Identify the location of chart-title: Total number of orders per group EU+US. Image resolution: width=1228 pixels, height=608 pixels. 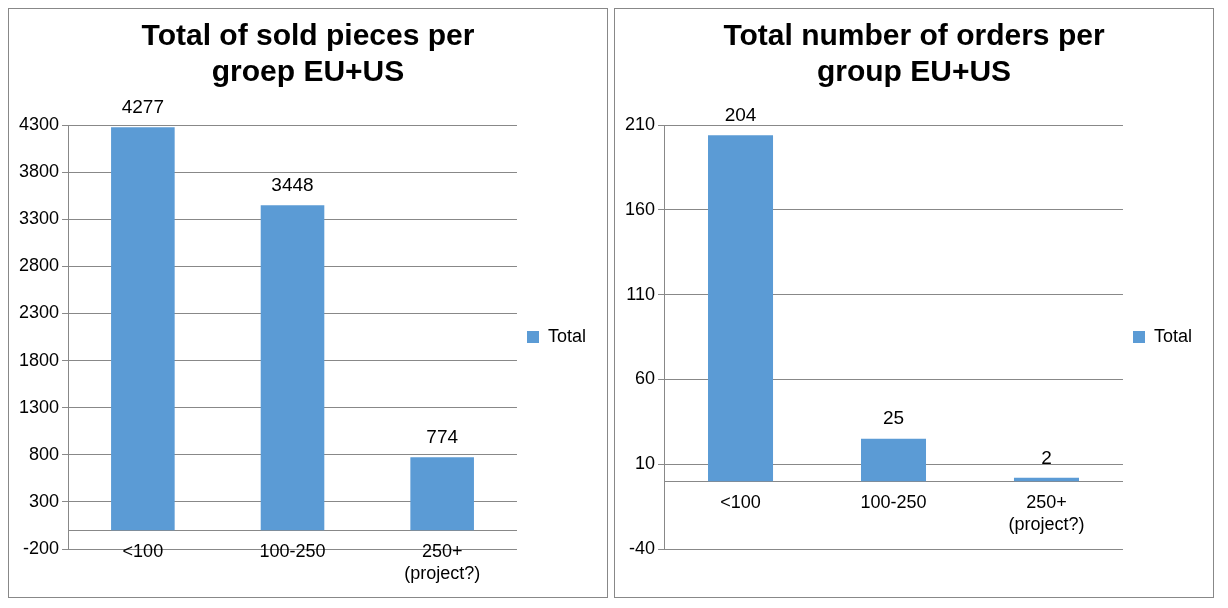
(914, 53).